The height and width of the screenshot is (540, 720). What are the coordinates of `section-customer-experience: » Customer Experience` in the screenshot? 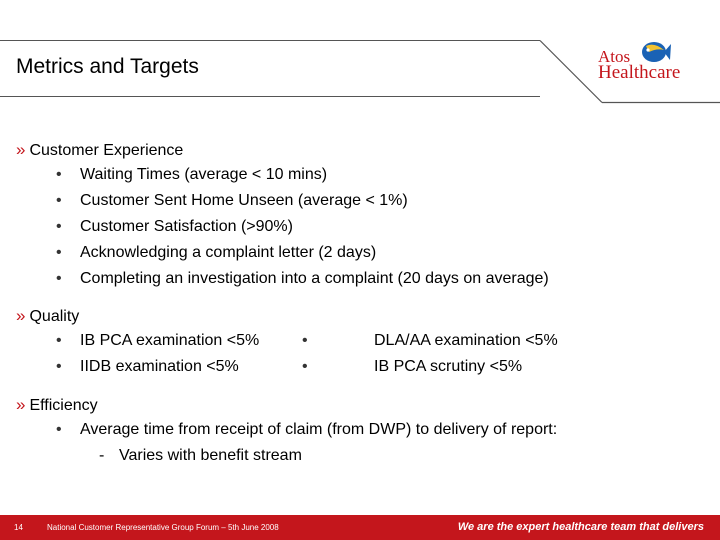 It's located at (99, 150).